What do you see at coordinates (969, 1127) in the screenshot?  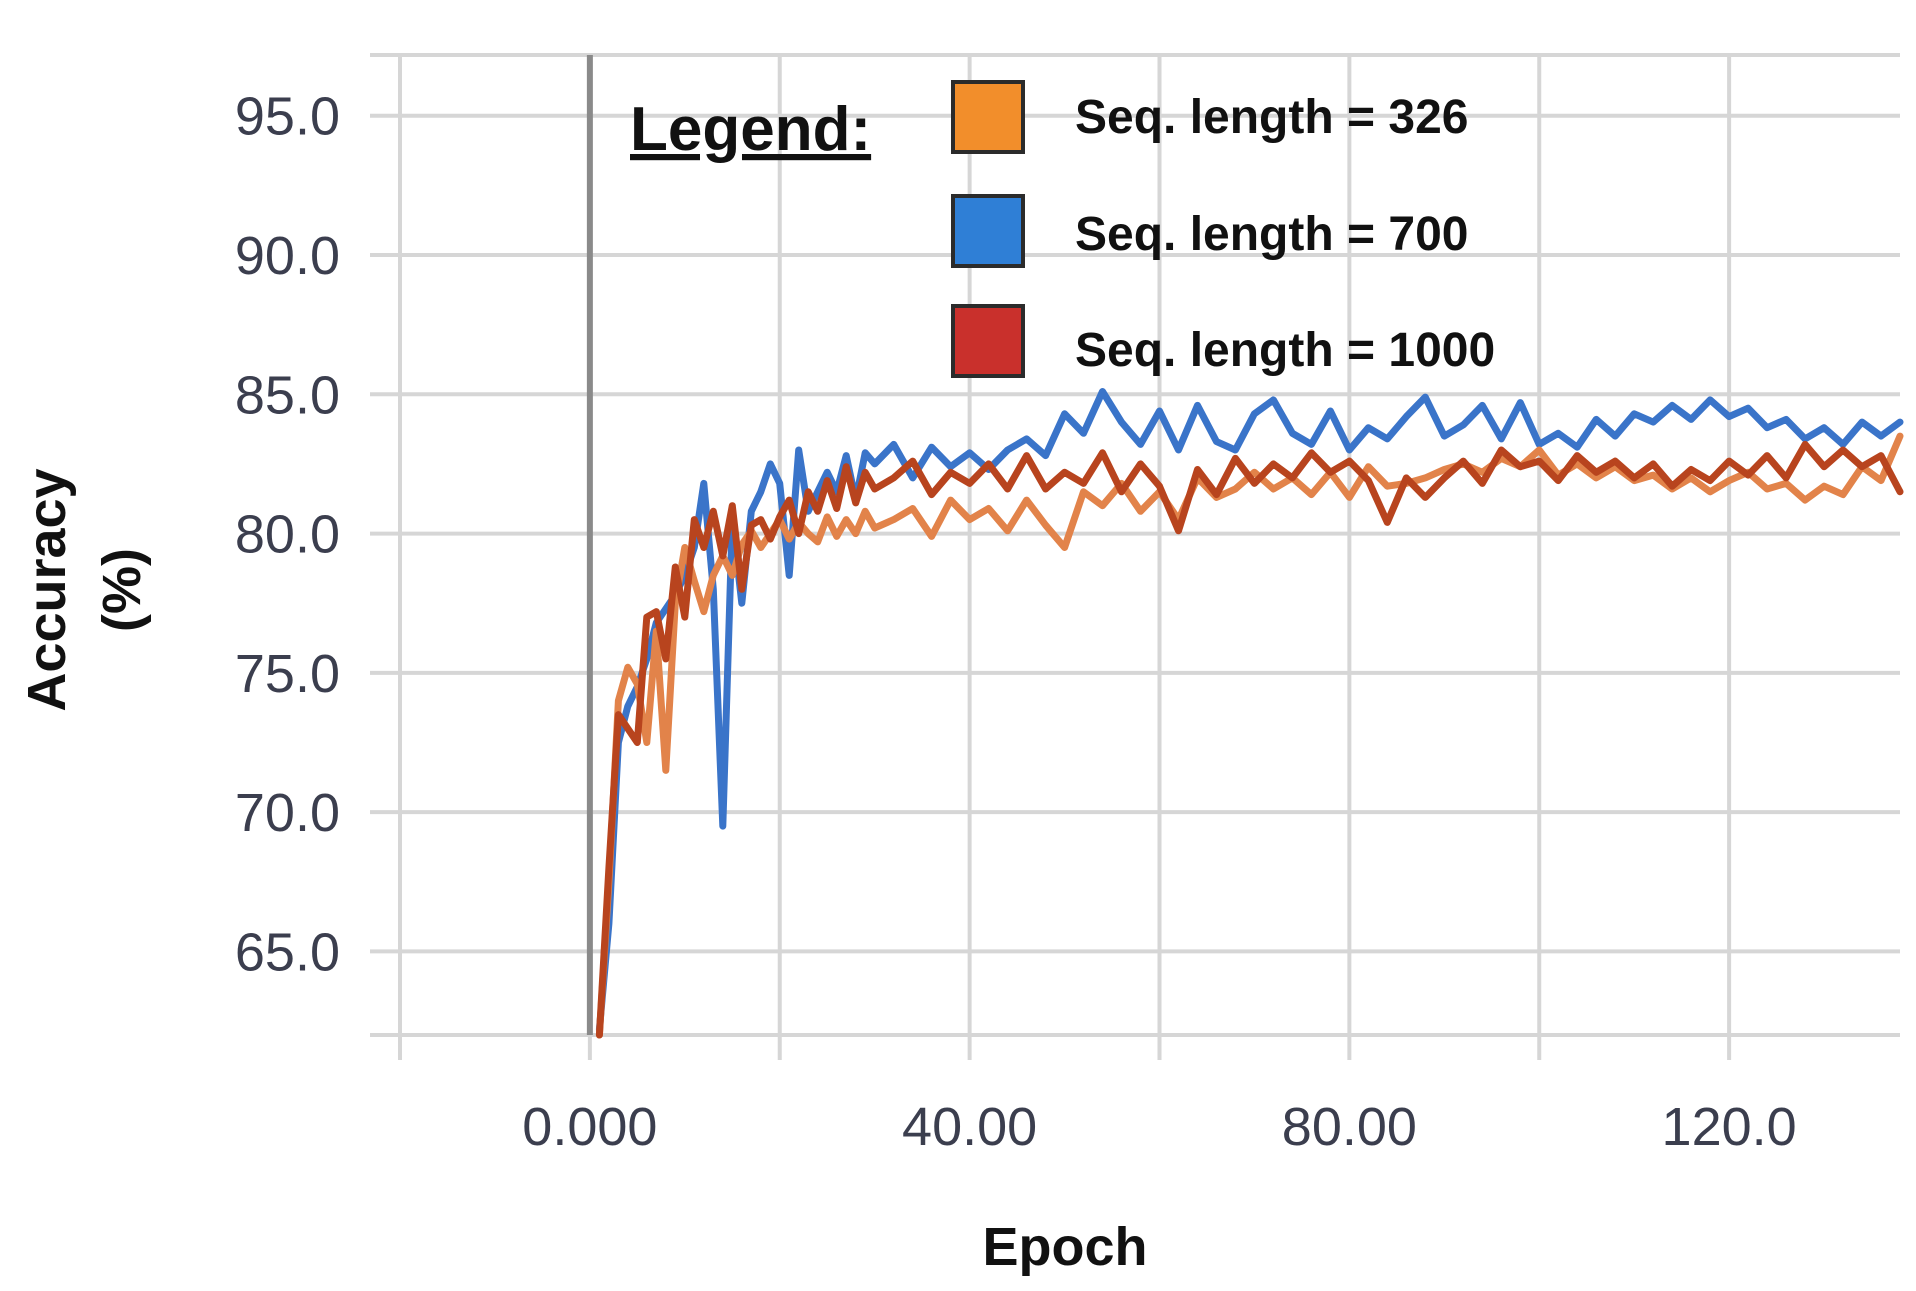 I see `x-tick-label: 40.00` at bounding box center [969, 1127].